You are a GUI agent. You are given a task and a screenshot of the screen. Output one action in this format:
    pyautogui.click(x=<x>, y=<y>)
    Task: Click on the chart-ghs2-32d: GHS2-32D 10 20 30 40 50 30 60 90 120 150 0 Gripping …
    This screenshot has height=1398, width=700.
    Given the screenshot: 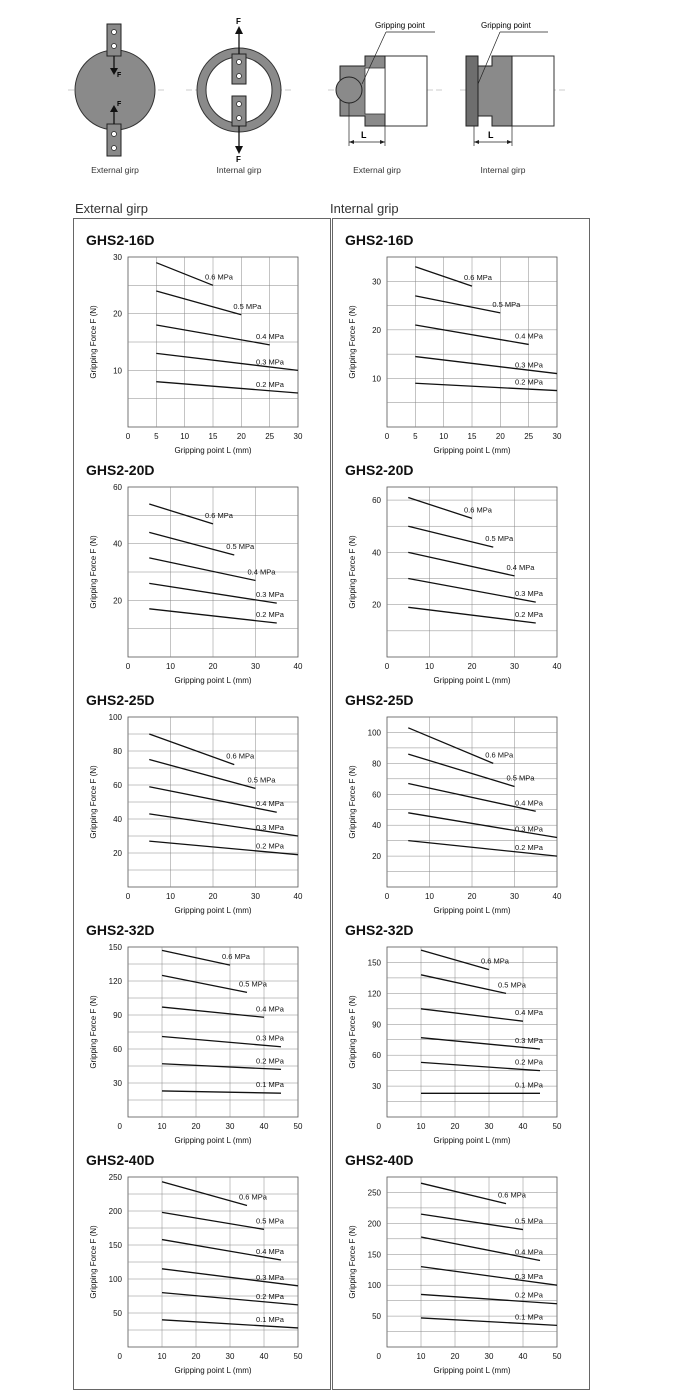 What is the action you would take?
    pyautogui.click(x=200, y=1034)
    